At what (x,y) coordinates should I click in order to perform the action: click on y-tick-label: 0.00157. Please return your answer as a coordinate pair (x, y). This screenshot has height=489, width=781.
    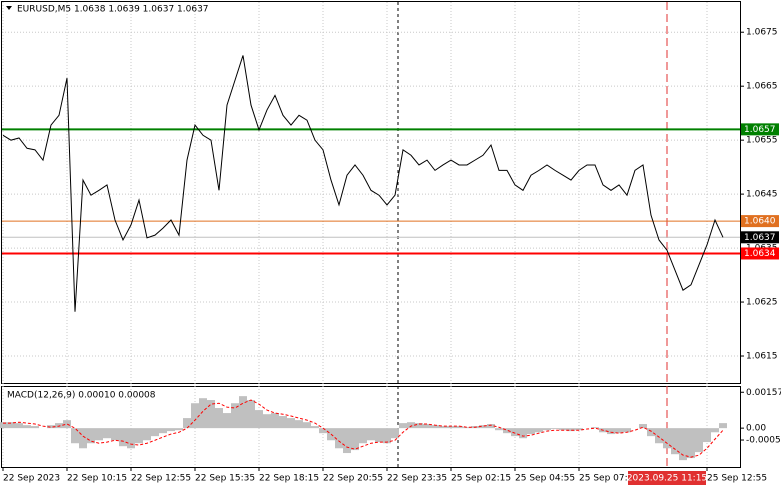
    Looking at the image, I should click on (763, 393).